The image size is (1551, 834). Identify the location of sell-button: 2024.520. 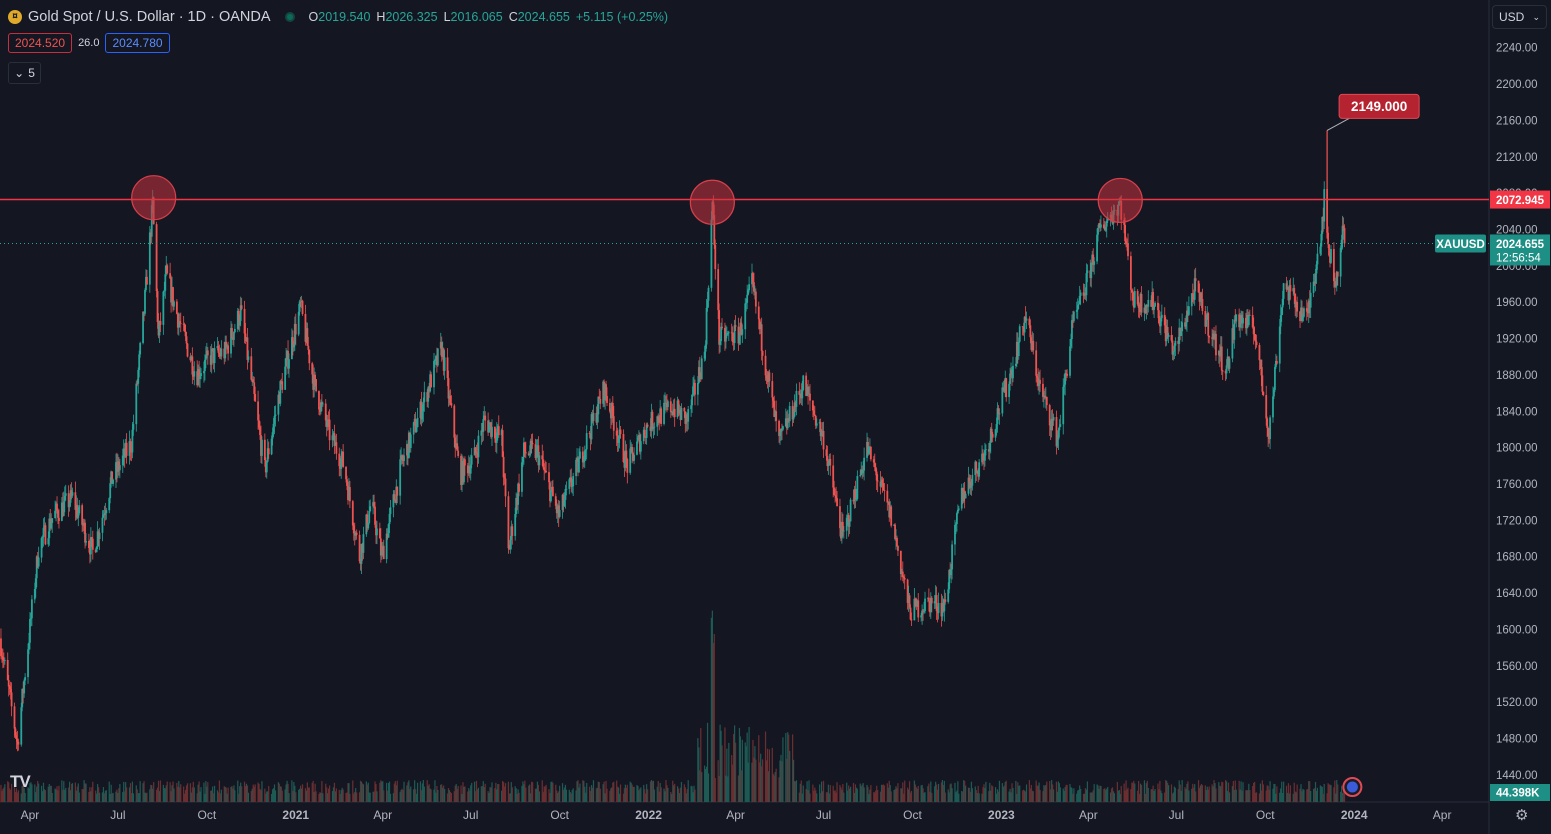
(40, 43).